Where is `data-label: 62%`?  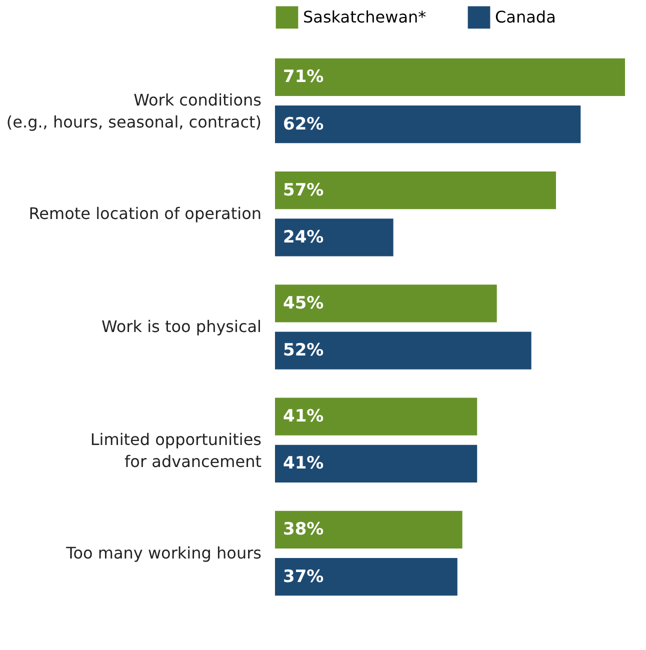
data-label: 62% is located at coordinates (303, 124).